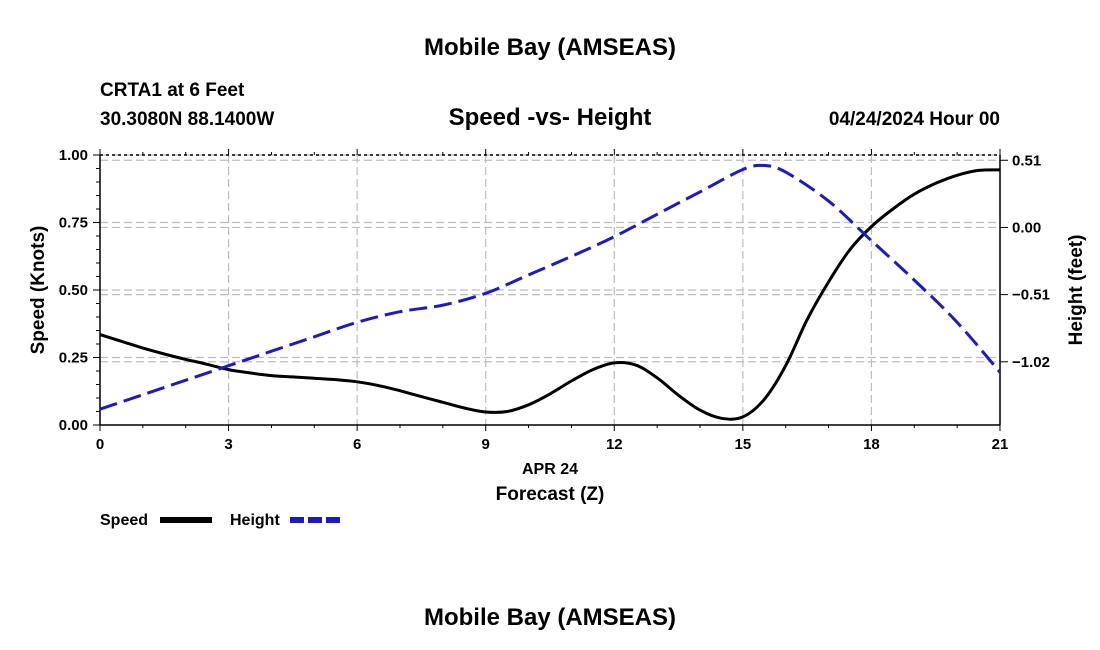  What do you see at coordinates (914, 119) in the screenshot?
I see `datetime-label: 04/24/2024 Hour 00` at bounding box center [914, 119].